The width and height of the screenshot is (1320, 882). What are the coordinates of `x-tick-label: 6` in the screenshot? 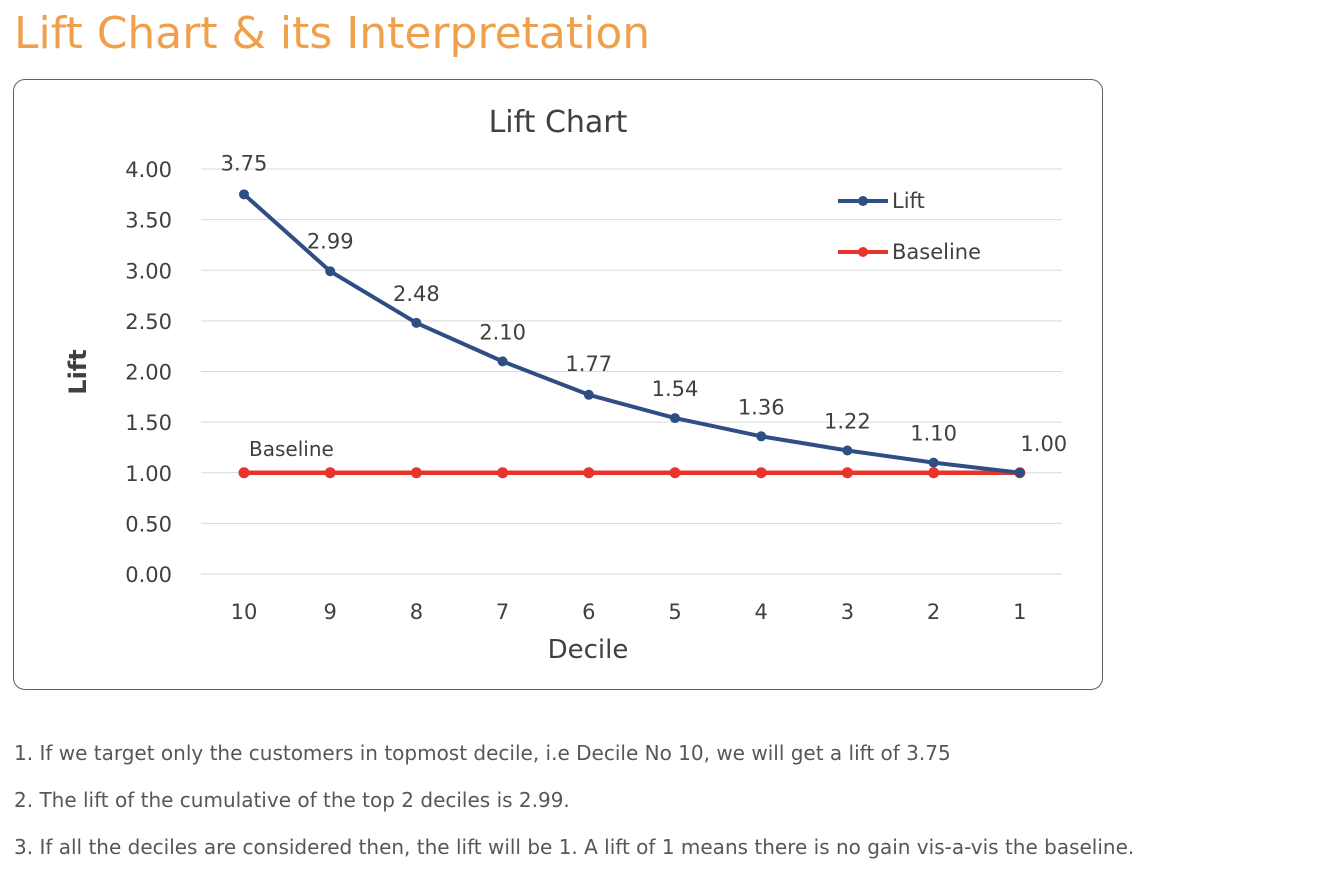 It's located at (588, 612).